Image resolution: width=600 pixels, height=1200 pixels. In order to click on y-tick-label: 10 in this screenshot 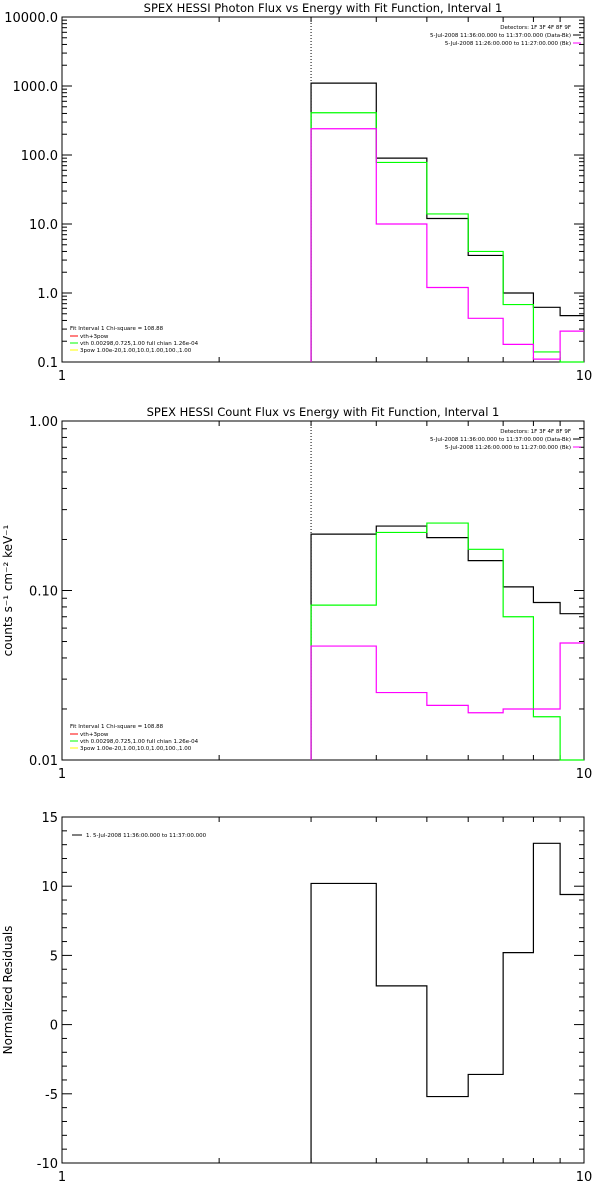, I will do `click(49, 887)`.